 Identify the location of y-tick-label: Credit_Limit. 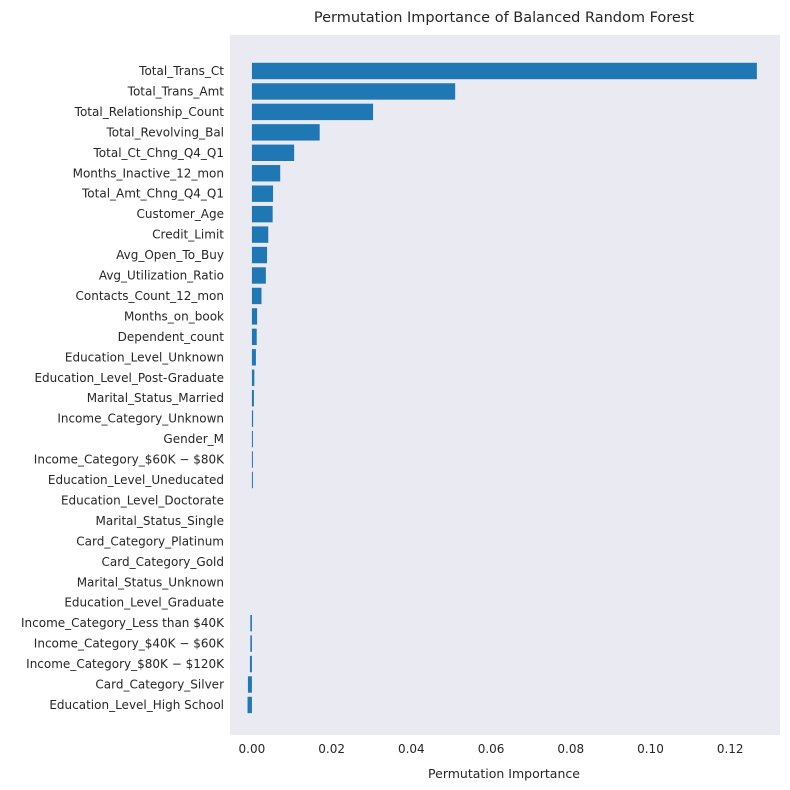
(188, 235).